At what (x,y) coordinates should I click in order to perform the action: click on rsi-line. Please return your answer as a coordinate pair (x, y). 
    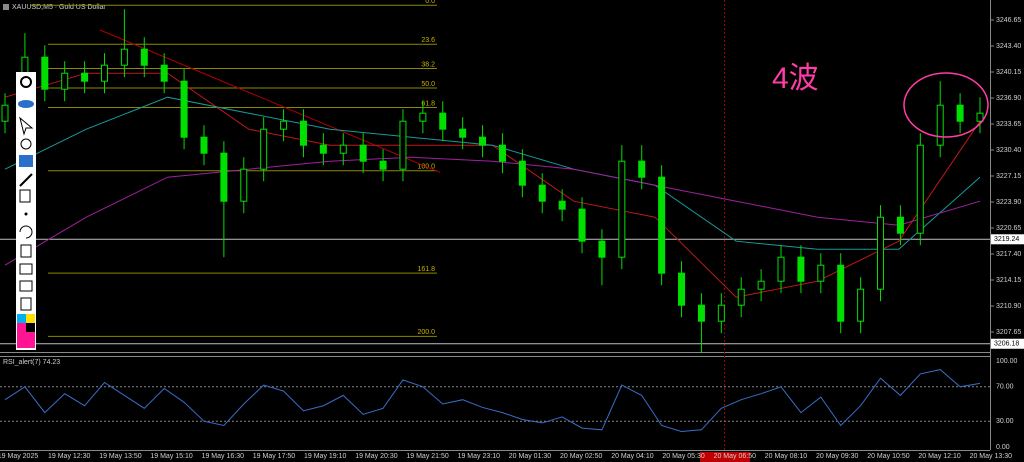
    Looking at the image, I should click on (492, 401).